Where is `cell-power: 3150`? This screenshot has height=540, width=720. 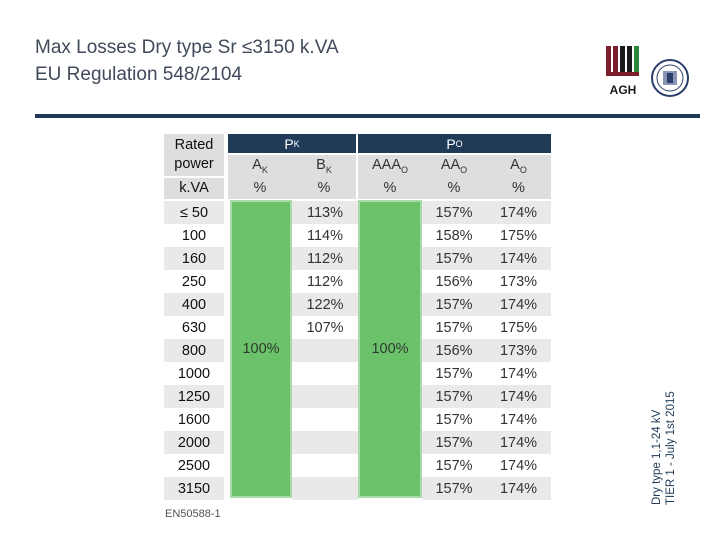 cell-power: 3150 is located at coordinates (194, 488).